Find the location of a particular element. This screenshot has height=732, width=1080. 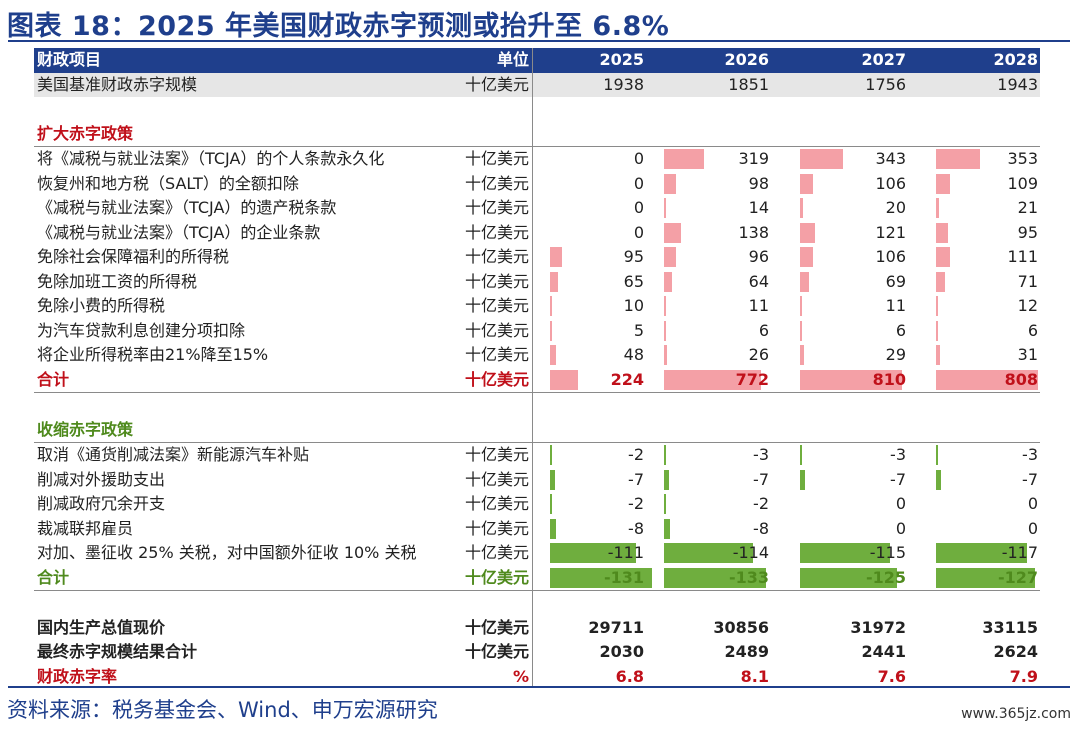

header-year-2026: 2026 is located at coordinates (746, 59).